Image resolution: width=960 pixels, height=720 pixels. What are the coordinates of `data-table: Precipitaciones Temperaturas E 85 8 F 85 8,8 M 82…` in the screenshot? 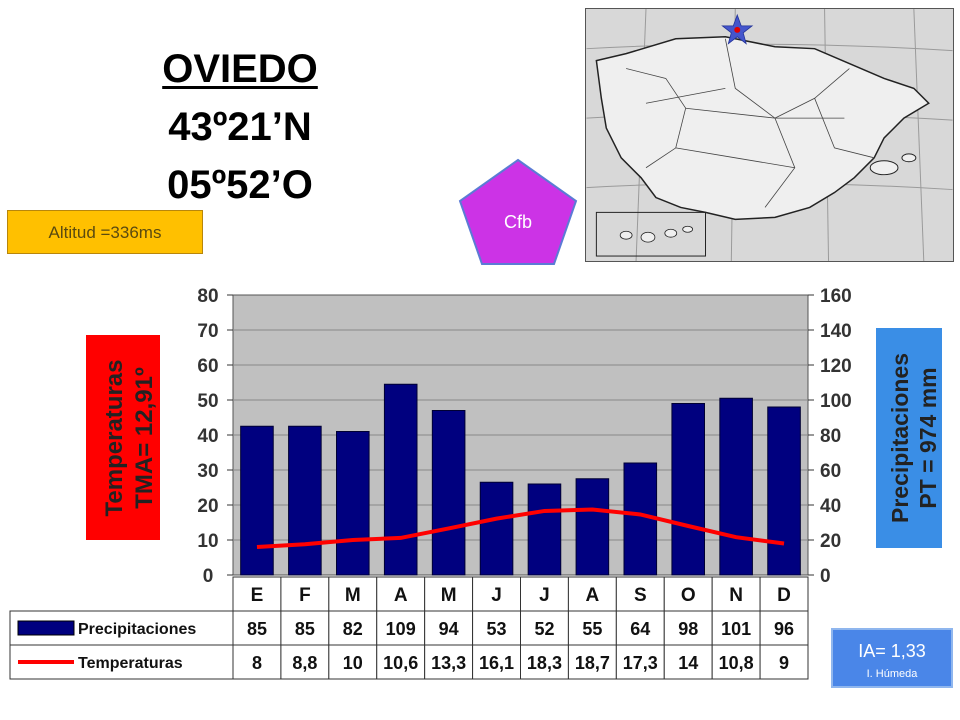 It's located at (409, 628).